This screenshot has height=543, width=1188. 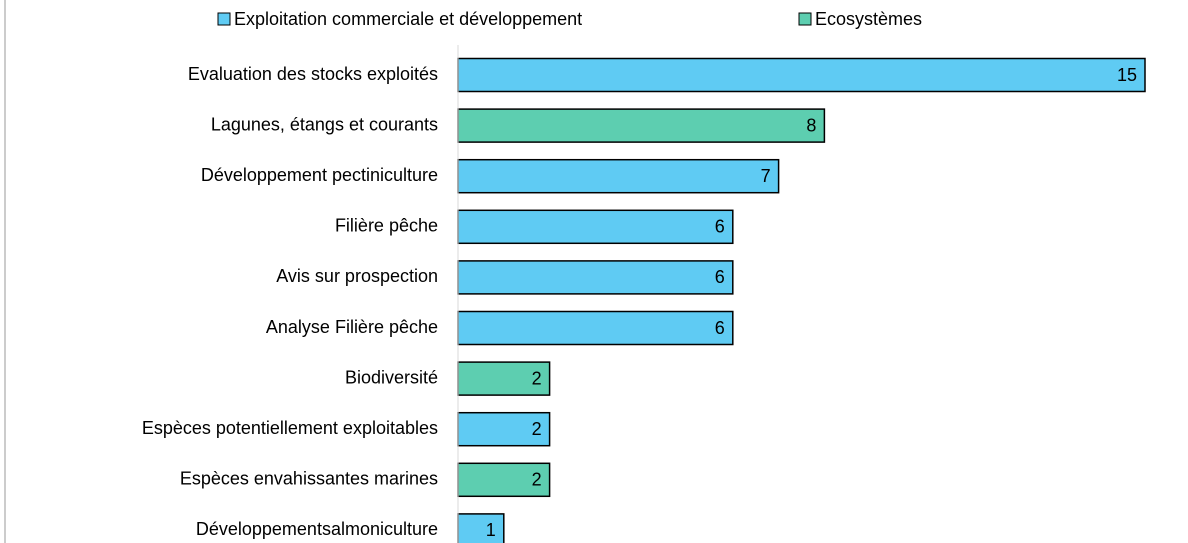 I want to click on y-tick-label: Avis sur prospection, so click(x=357, y=276).